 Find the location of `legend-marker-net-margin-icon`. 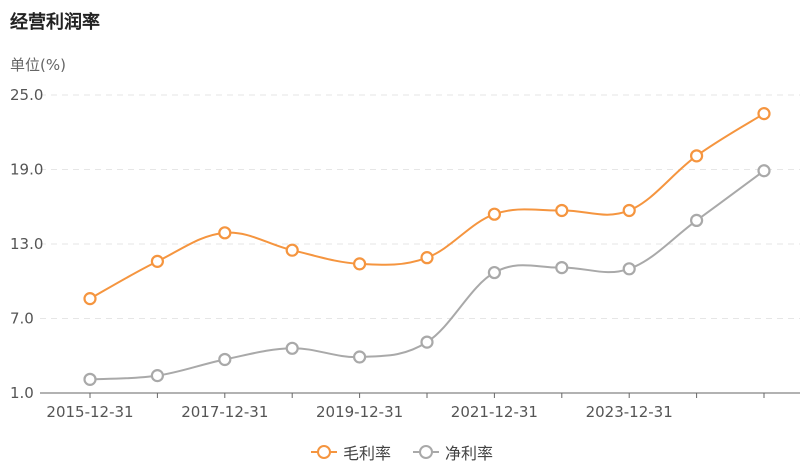

legend-marker-net-margin-icon is located at coordinates (426, 452).